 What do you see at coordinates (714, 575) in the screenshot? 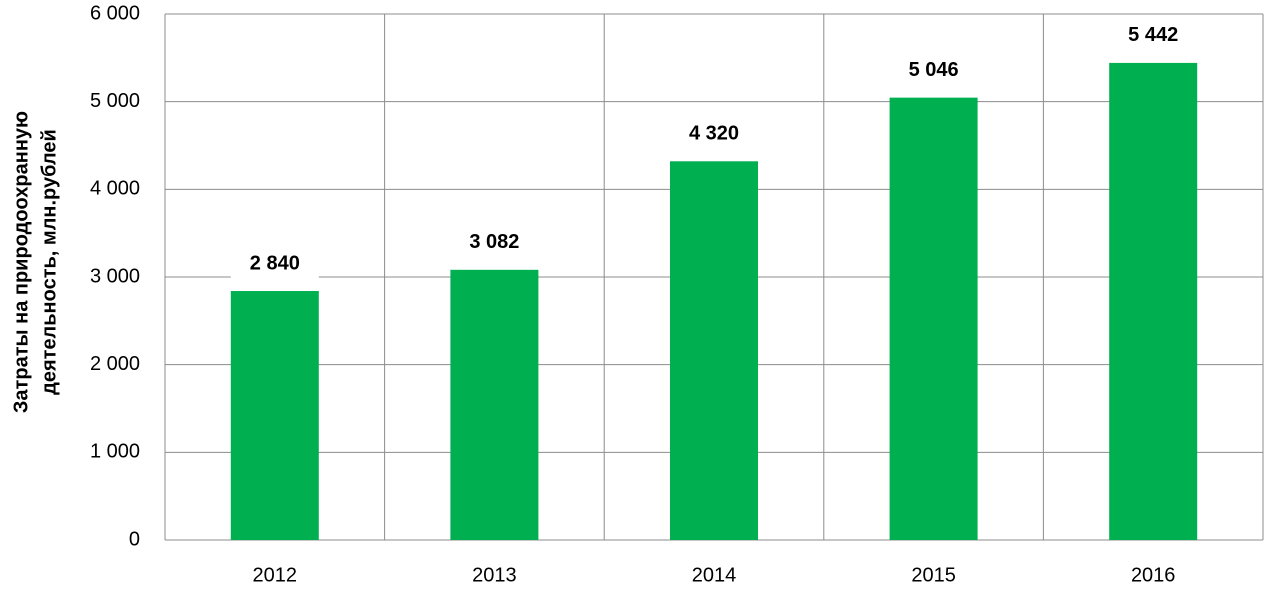
I see `x-tick-label: 2014` at bounding box center [714, 575].